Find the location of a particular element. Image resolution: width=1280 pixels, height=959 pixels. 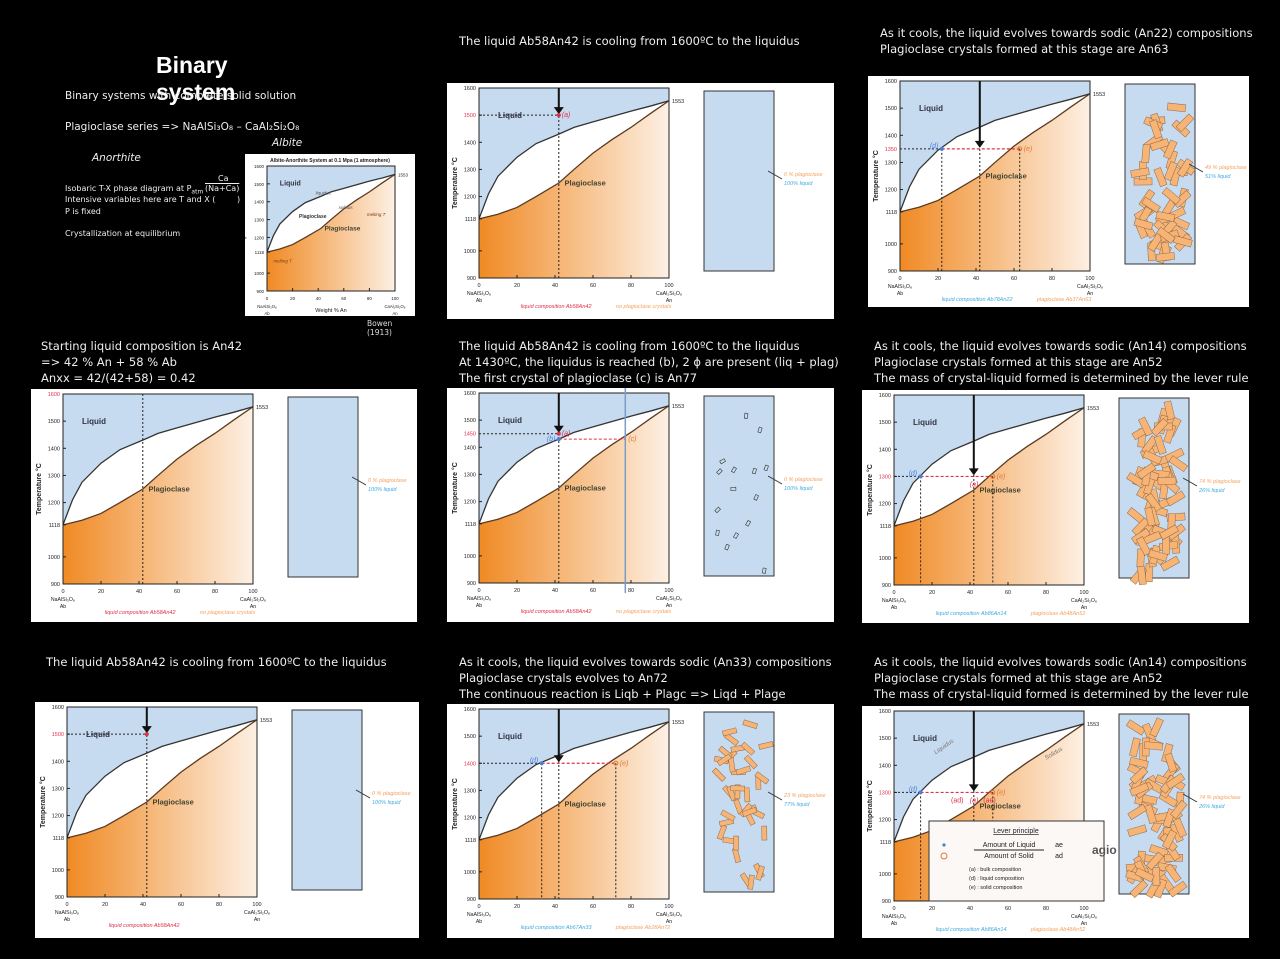

ratio-denominator: ad is located at coordinates (1059, 856).